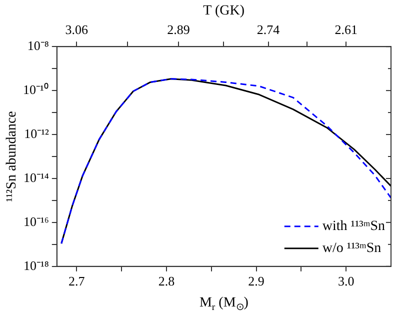  What do you see at coordinates (36, 221) in the screenshot?
I see `y-tick-label: 10⁻¹⁶` at bounding box center [36, 221].